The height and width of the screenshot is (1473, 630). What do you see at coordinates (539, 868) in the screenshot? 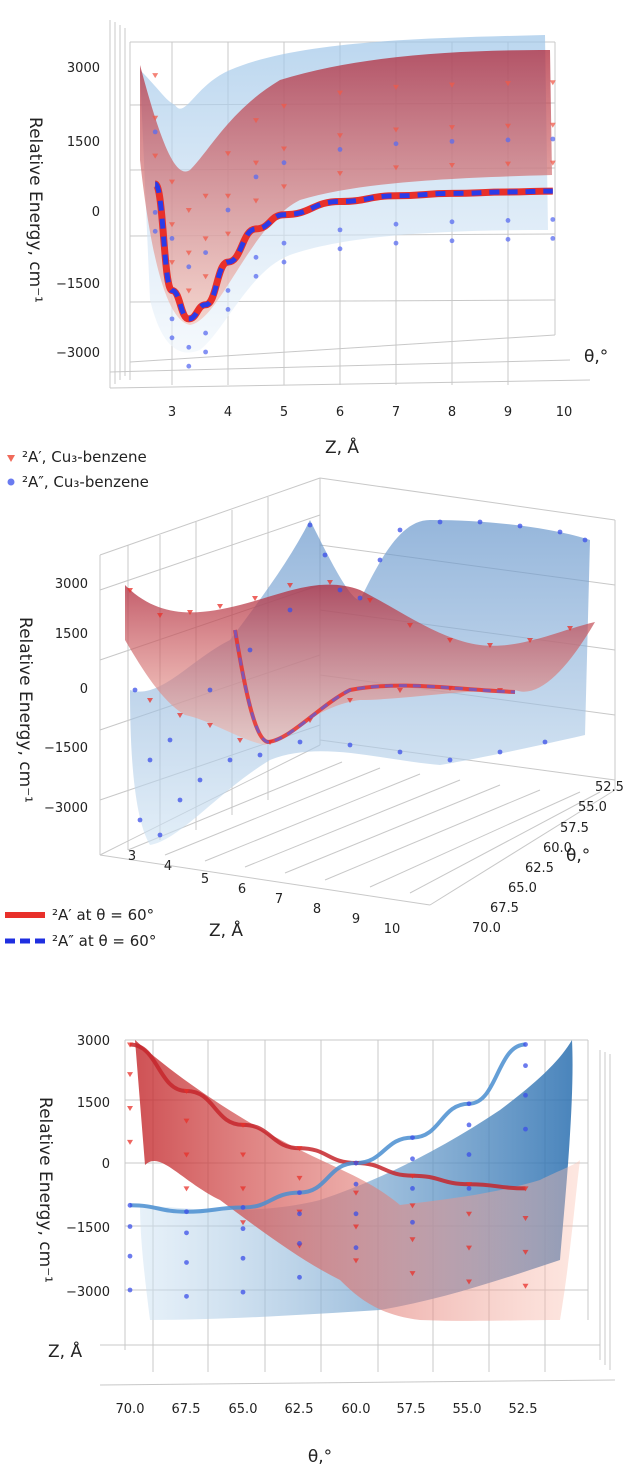
I see `panel-2-ztick-62.5: 62.5` at bounding box center [539, 868].